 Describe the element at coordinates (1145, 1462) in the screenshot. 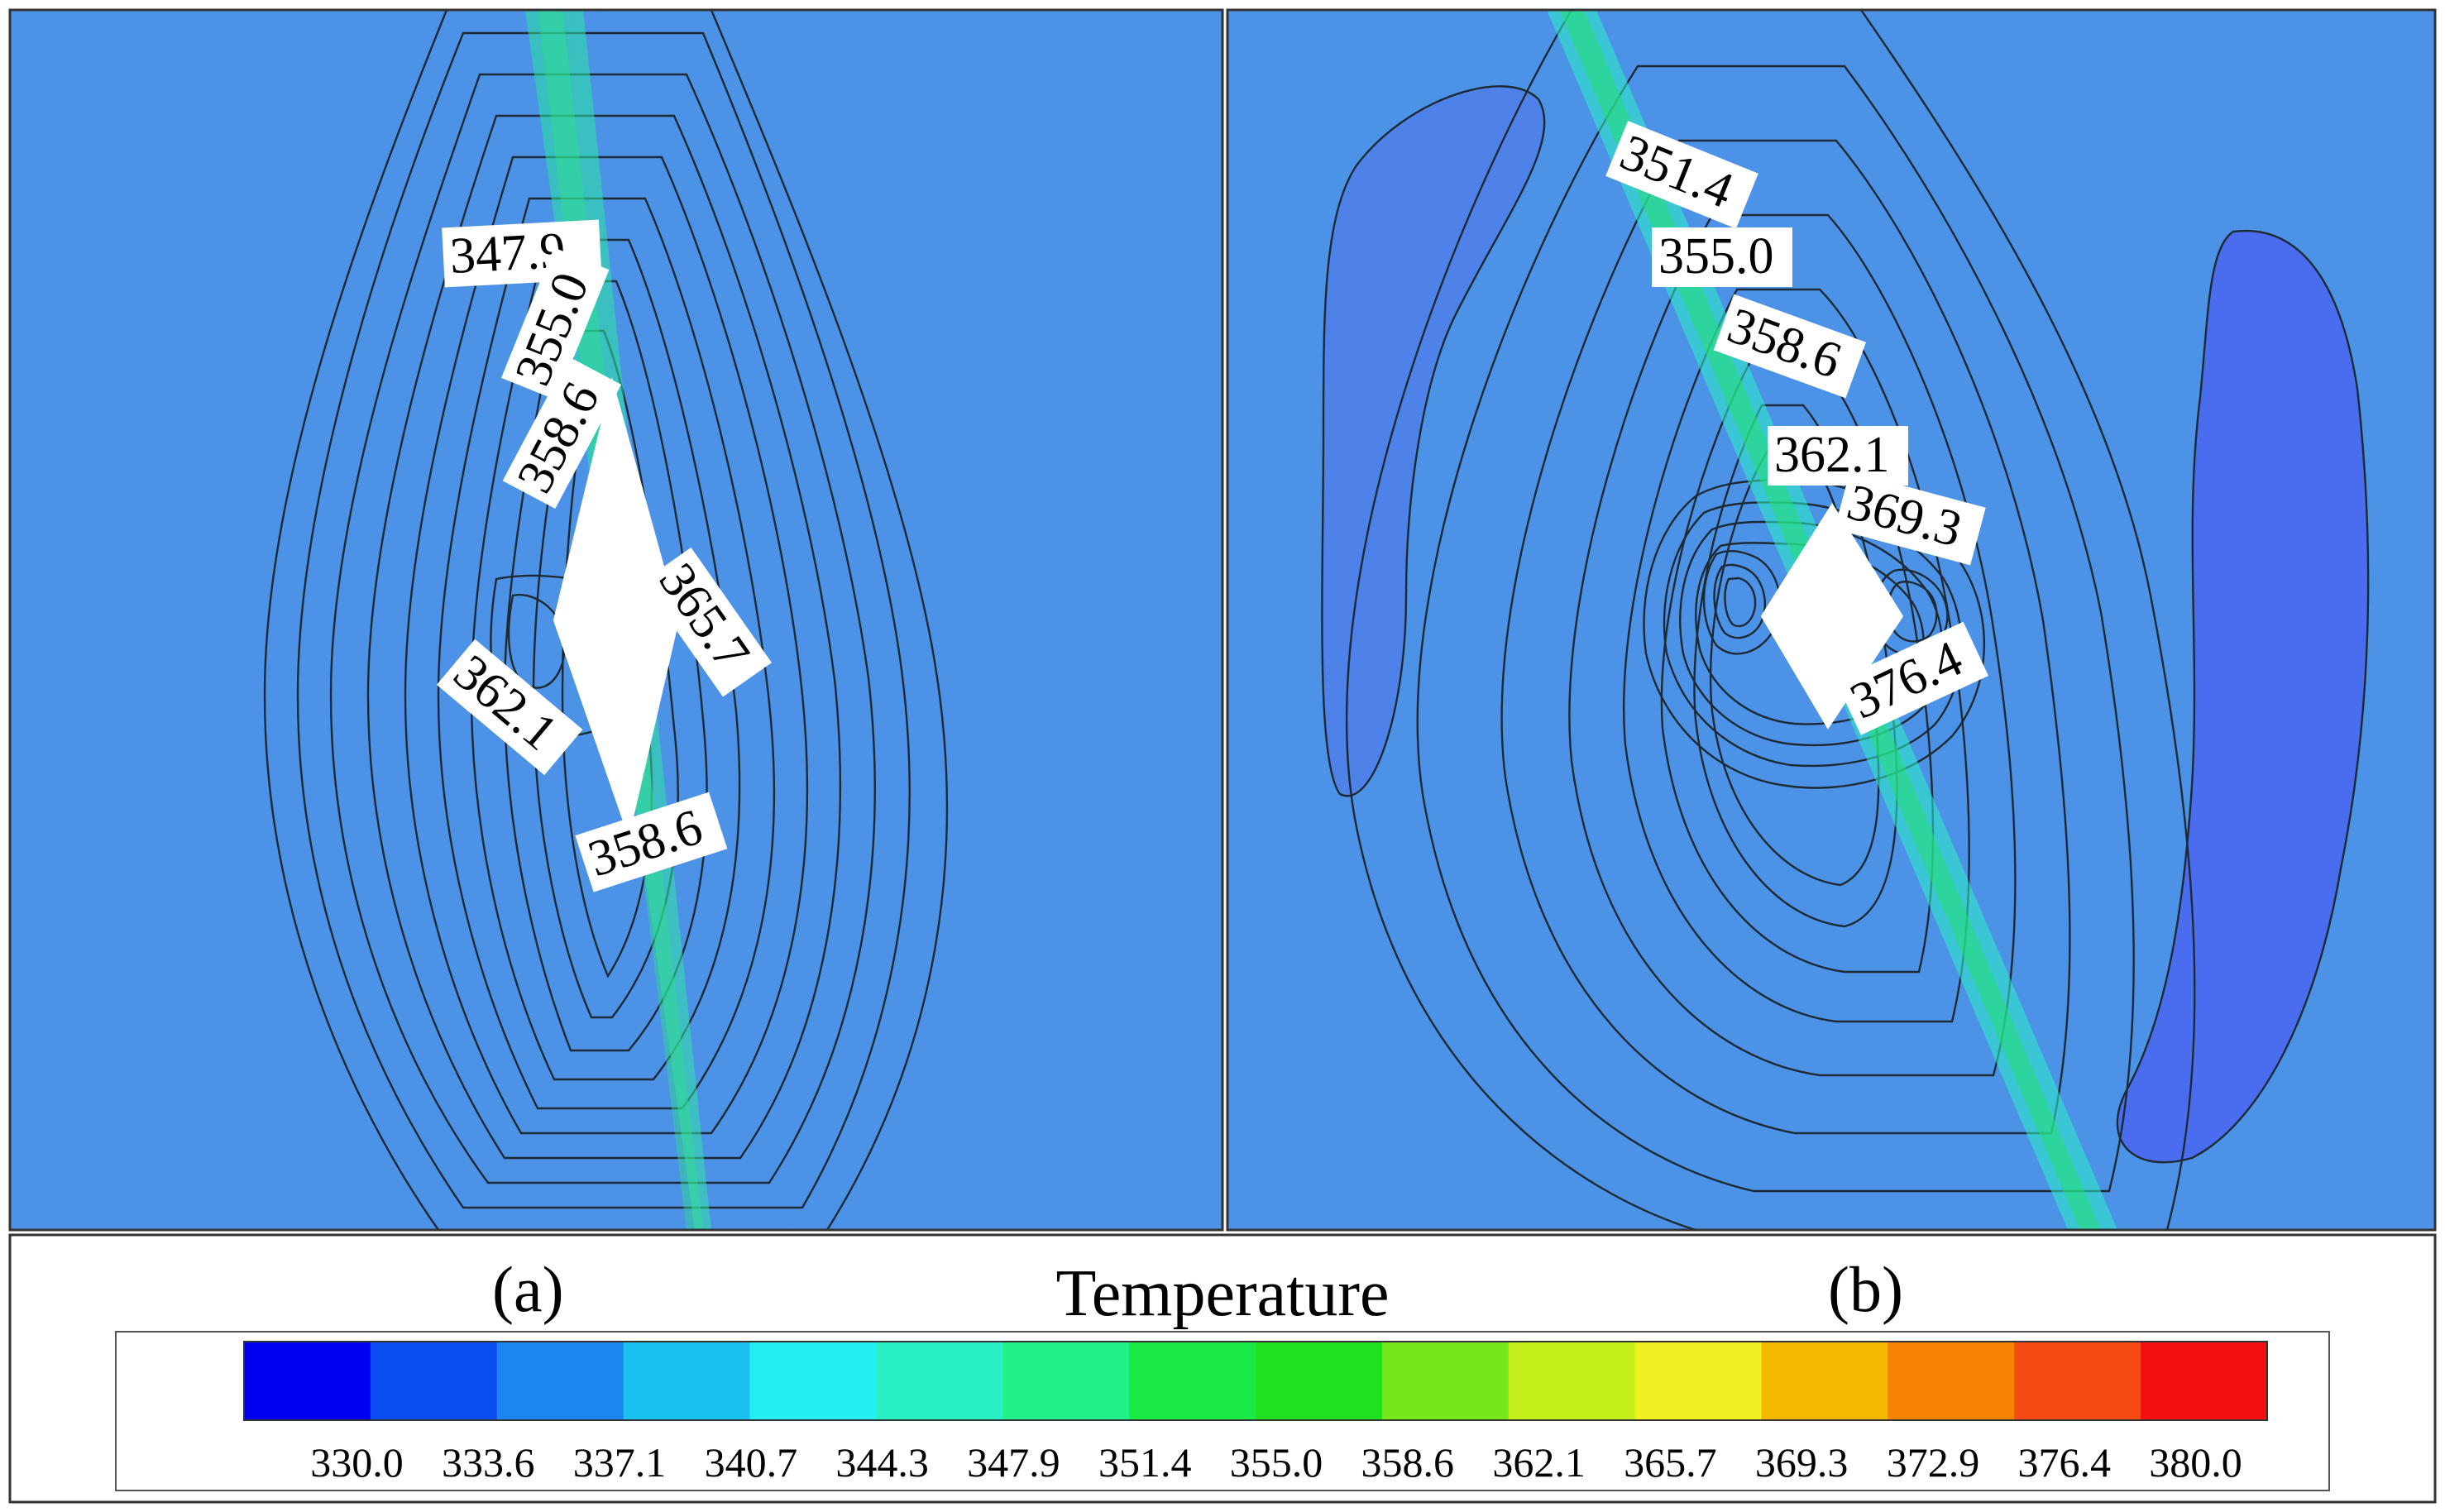

I see `colorbar-tick-label: 351.4` at that location.